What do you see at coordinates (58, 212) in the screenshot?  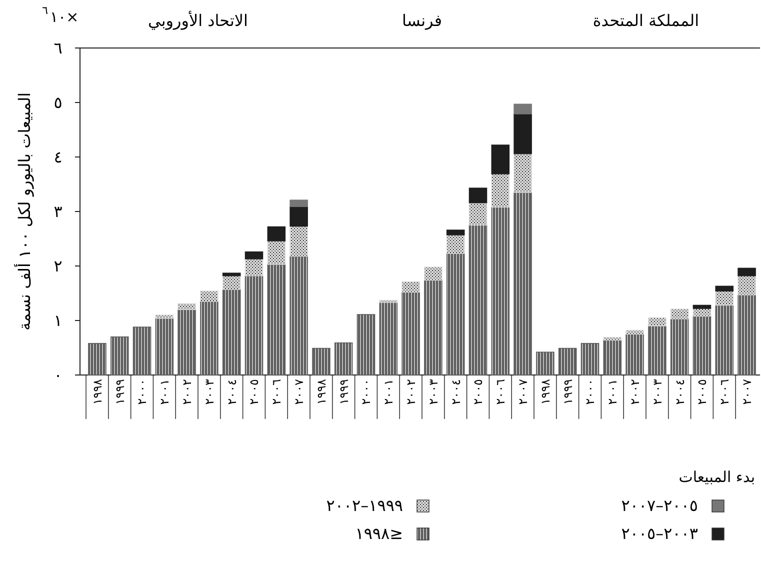 I see `y-tick-label: ٣` at bounding box center [58, 212].